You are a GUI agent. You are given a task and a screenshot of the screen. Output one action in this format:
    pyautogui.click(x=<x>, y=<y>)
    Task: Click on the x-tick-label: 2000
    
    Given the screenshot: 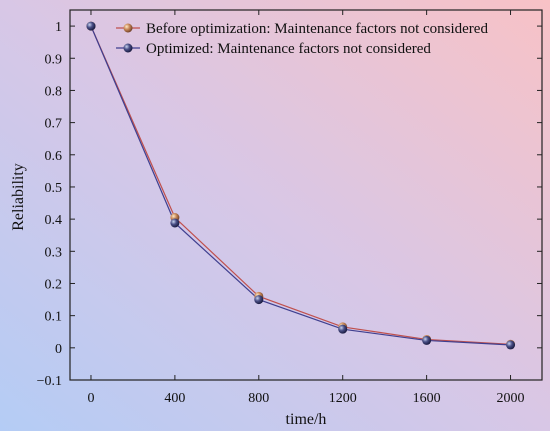 What is the action you would take?
    pyautogui.click(x=511, y=398)
    